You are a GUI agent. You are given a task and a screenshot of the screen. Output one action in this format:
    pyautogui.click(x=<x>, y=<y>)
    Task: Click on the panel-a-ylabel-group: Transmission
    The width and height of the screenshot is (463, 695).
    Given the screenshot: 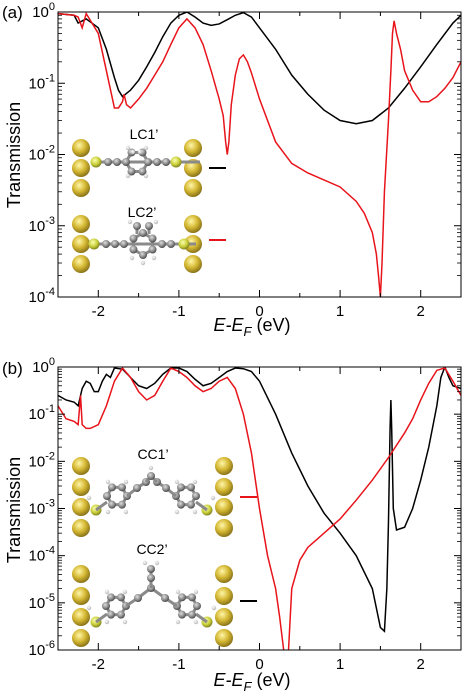 What is the action you would take?
    pyautogui.click(x=14, y=155)
    